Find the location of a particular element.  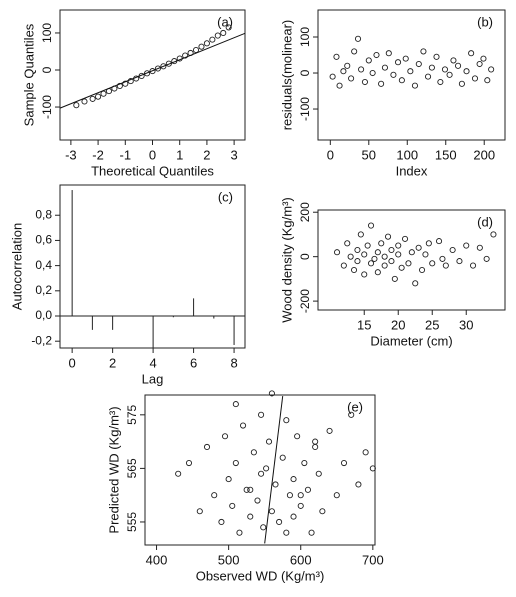

x-tick-label: -1 is located at coordinates (126, 154).